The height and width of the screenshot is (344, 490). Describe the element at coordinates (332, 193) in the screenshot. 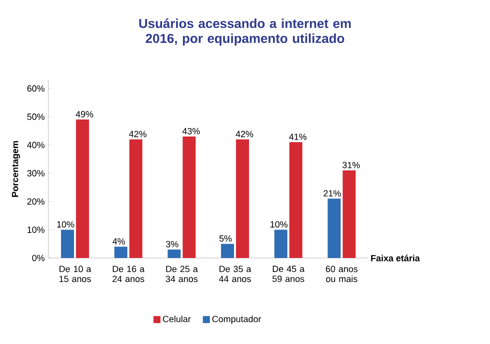

I see `data-label: 21%` at that location.